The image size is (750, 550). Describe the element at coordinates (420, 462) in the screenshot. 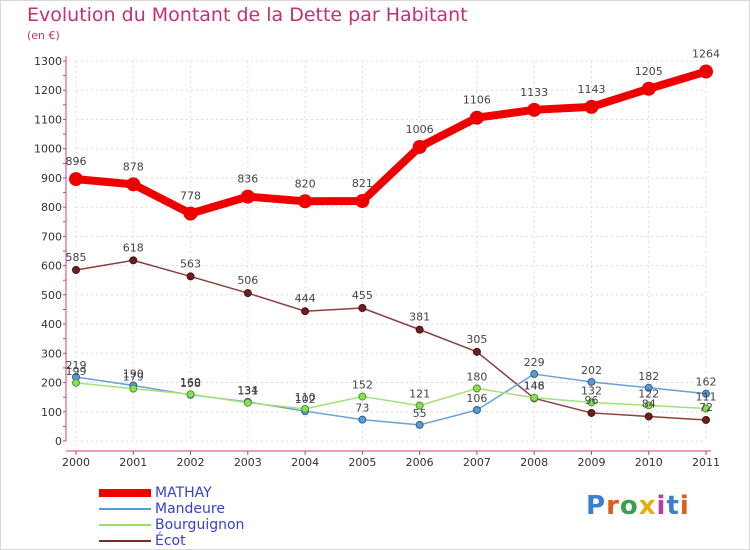

I see `x-tick-label: 2006` at that location.